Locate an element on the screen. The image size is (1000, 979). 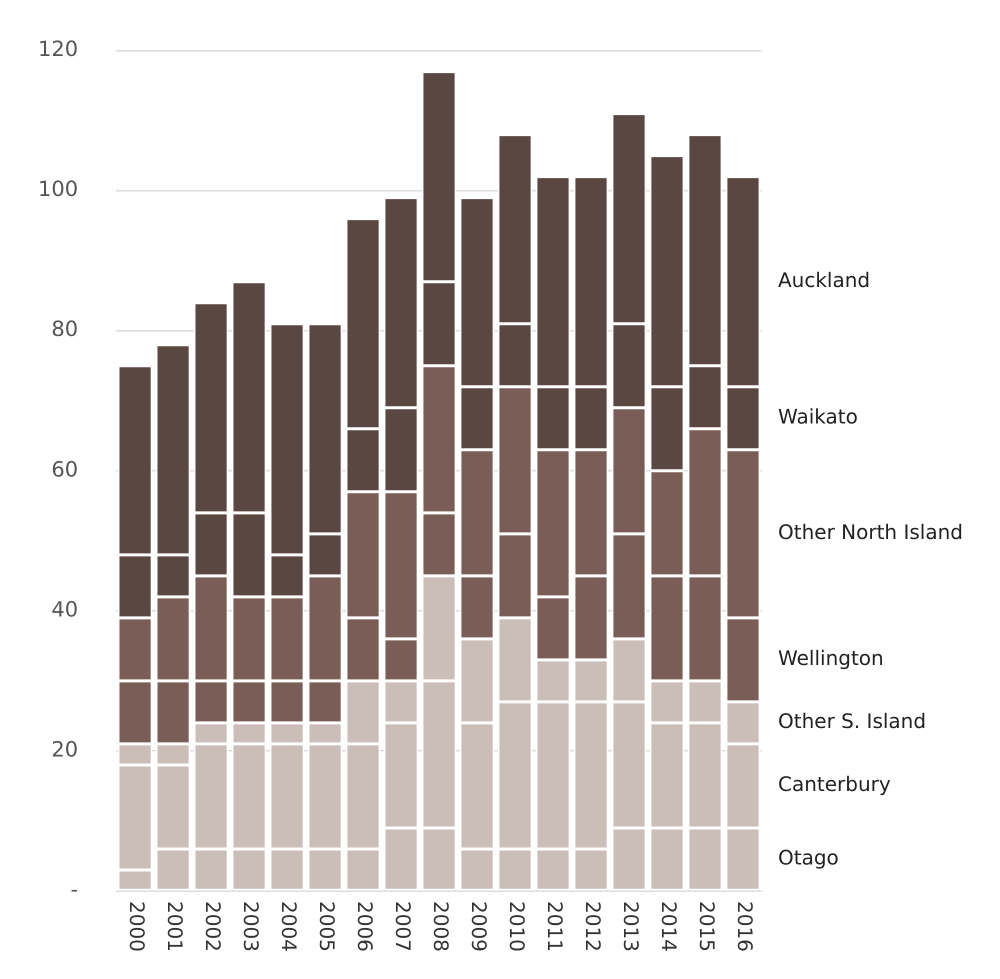
series-label: Waikato is located at coordinates (818, 416).